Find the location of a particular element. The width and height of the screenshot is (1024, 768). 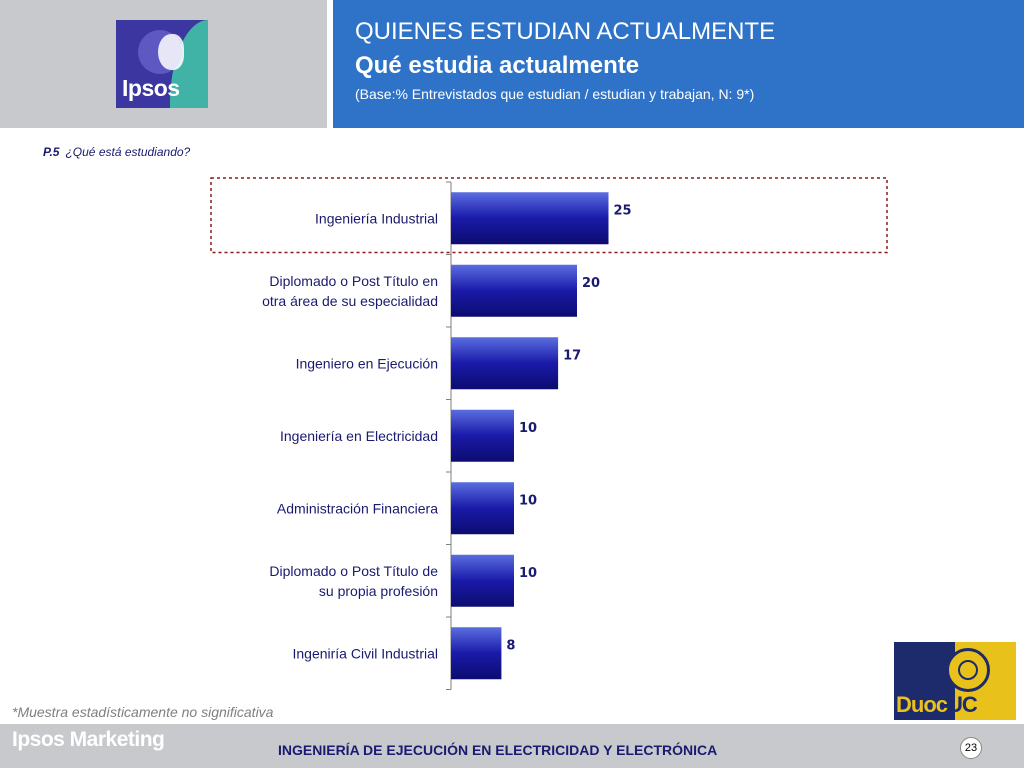

category-label: Ingeniería en Electricidad is located at coordinates (359, 436).